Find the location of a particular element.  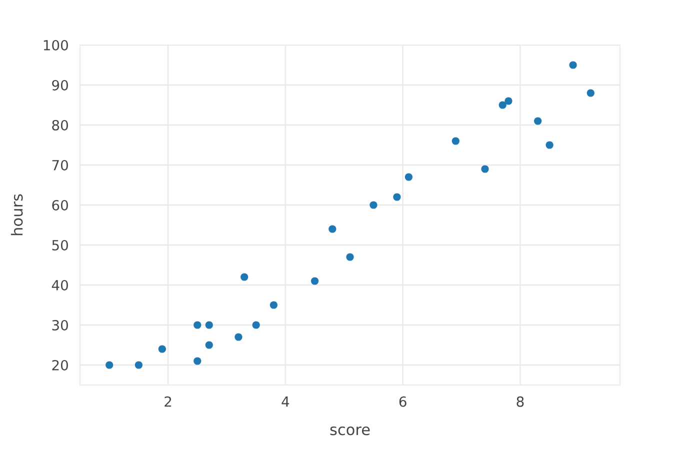

y-axis-title: hours is located at coordinates (16, 215).